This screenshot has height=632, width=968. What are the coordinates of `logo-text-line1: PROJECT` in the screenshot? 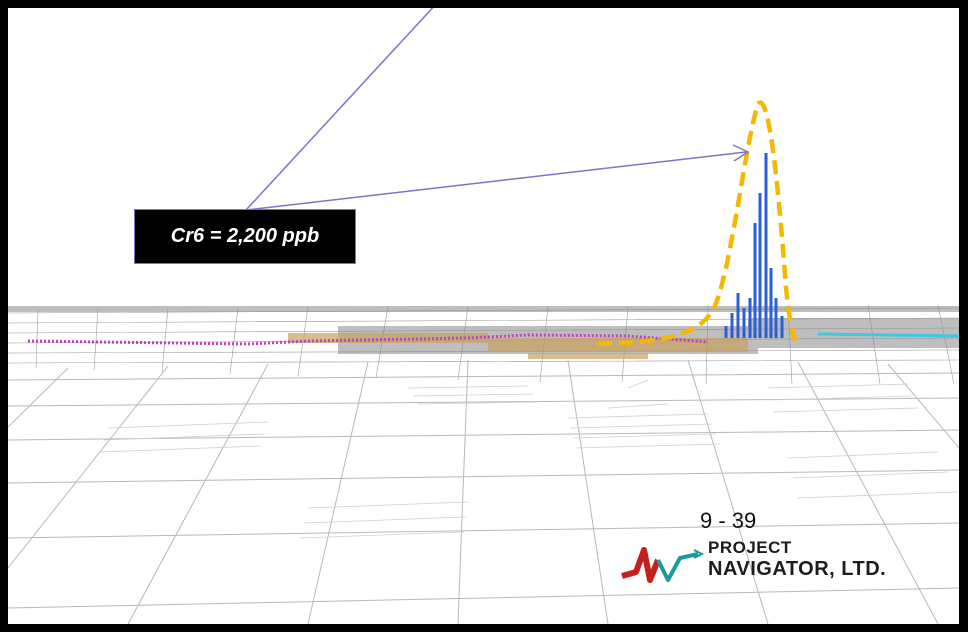 It's located at (750, 547).